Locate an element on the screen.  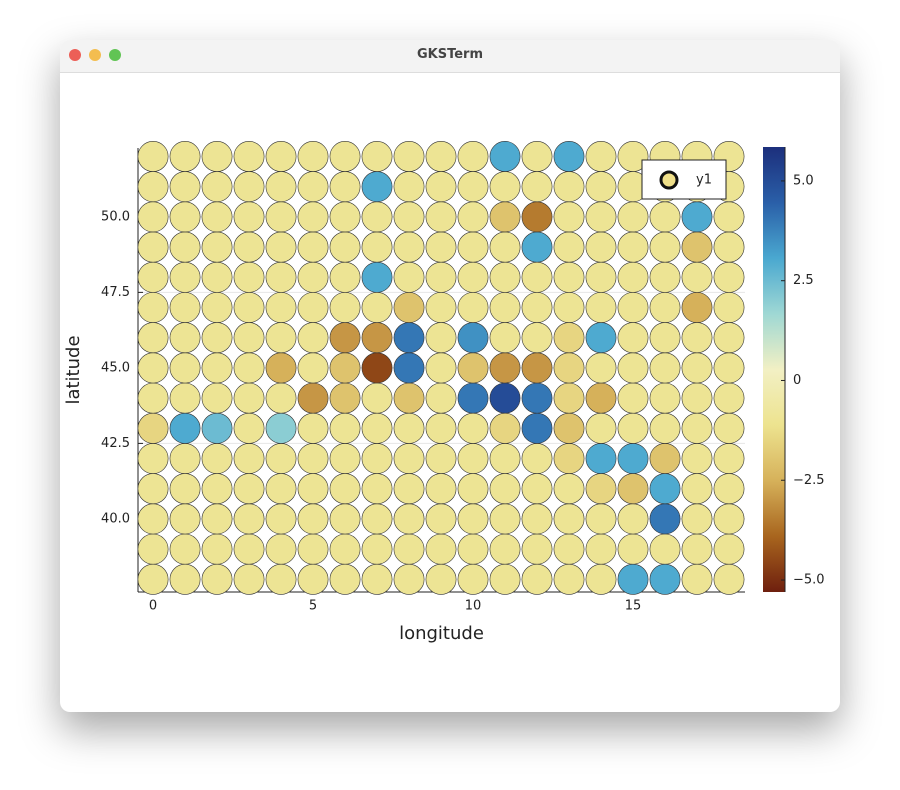
zoom-button is located at coordinates (115, 55).